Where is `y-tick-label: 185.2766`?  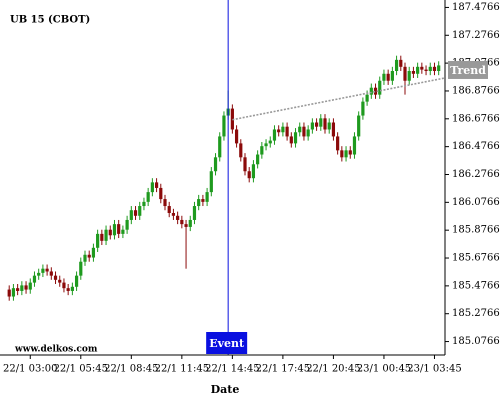 y-tick-label: 185.2766 is located at coordinates (476, 313).